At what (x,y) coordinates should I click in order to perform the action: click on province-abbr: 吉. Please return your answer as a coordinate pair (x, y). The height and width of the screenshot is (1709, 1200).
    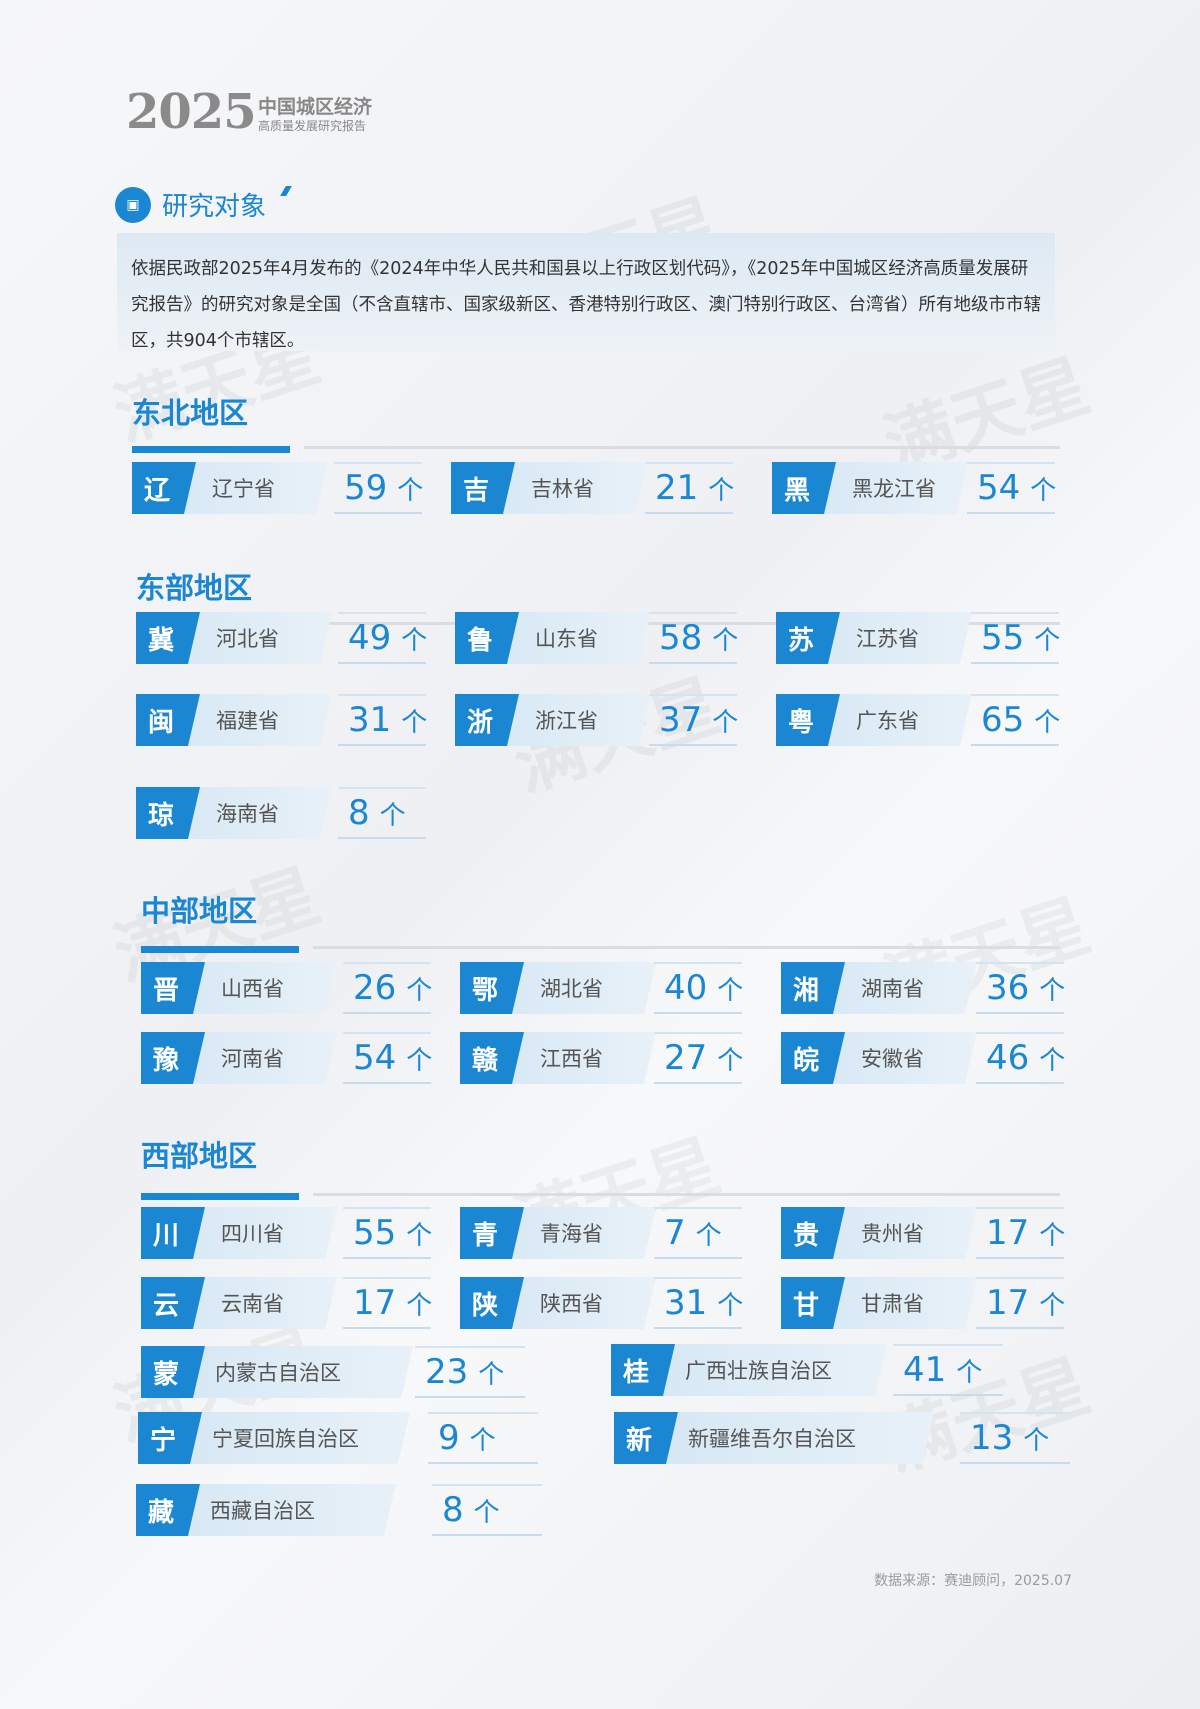
    Looking at the image, I should click on (483, 488).